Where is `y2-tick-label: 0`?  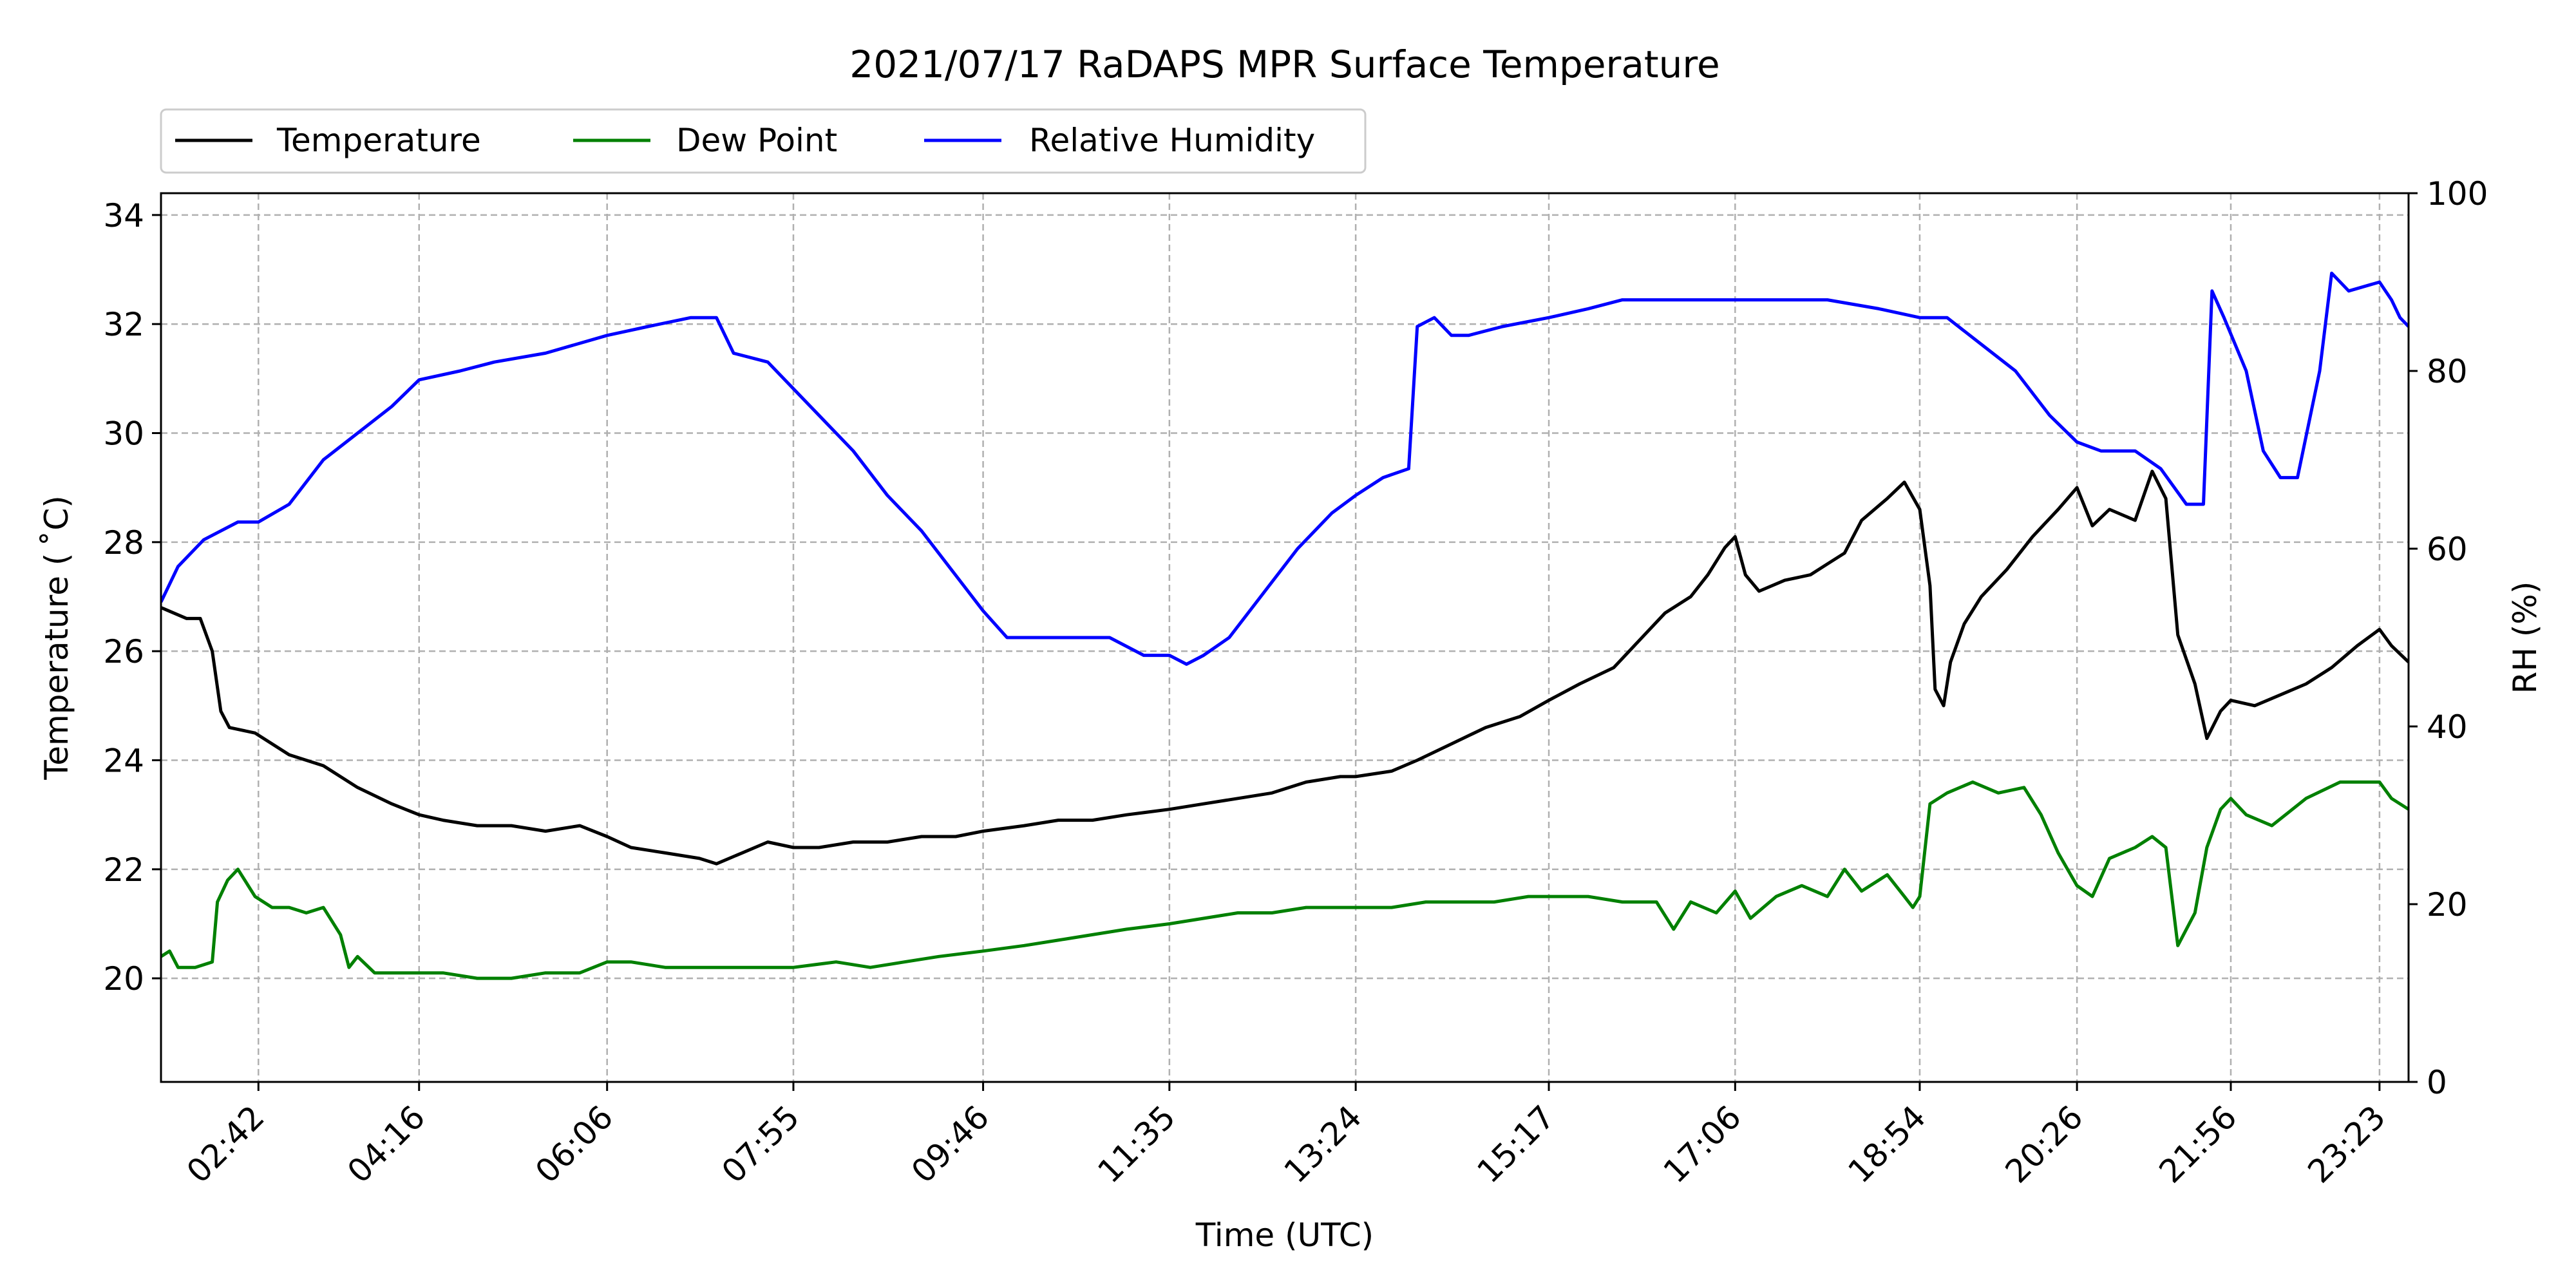
y2-tick-label: 0 is located at coordinates (2437, 1082).